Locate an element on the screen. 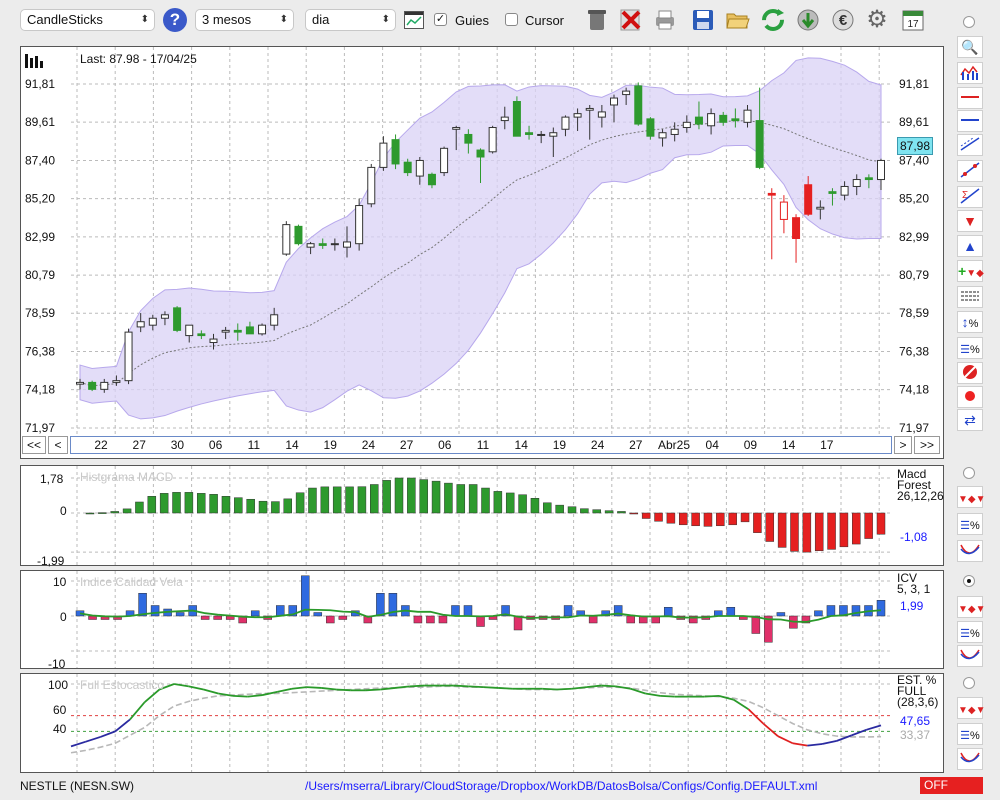  guides-checkbox: ✓ is located at coordinates (440, 19).